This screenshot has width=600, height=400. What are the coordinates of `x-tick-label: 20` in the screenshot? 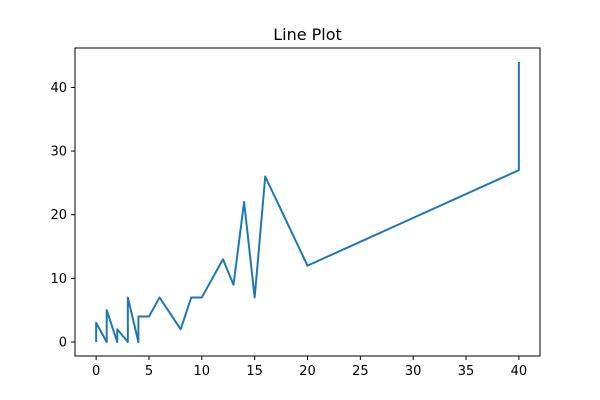 It's located at (307, 371).